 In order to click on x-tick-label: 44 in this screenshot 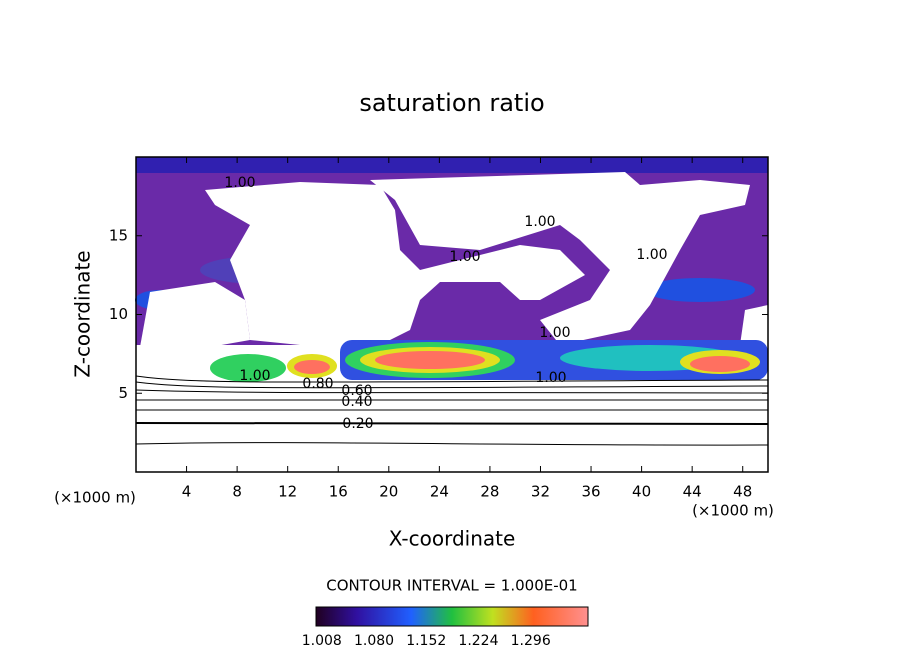, I will do `click(692, 492)`.